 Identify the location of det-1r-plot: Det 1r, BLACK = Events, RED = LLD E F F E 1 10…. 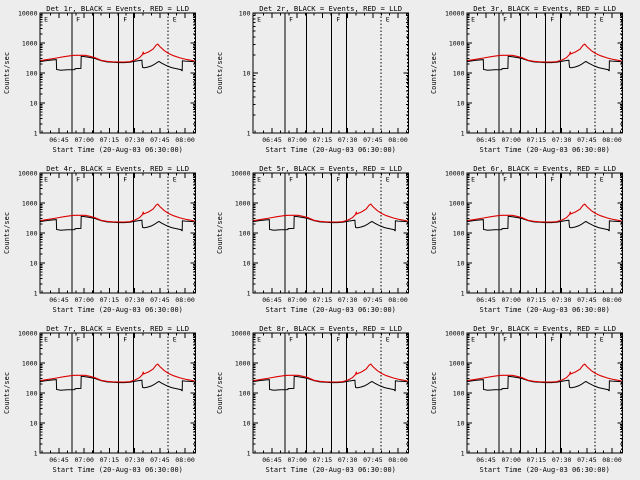
(99, 79).